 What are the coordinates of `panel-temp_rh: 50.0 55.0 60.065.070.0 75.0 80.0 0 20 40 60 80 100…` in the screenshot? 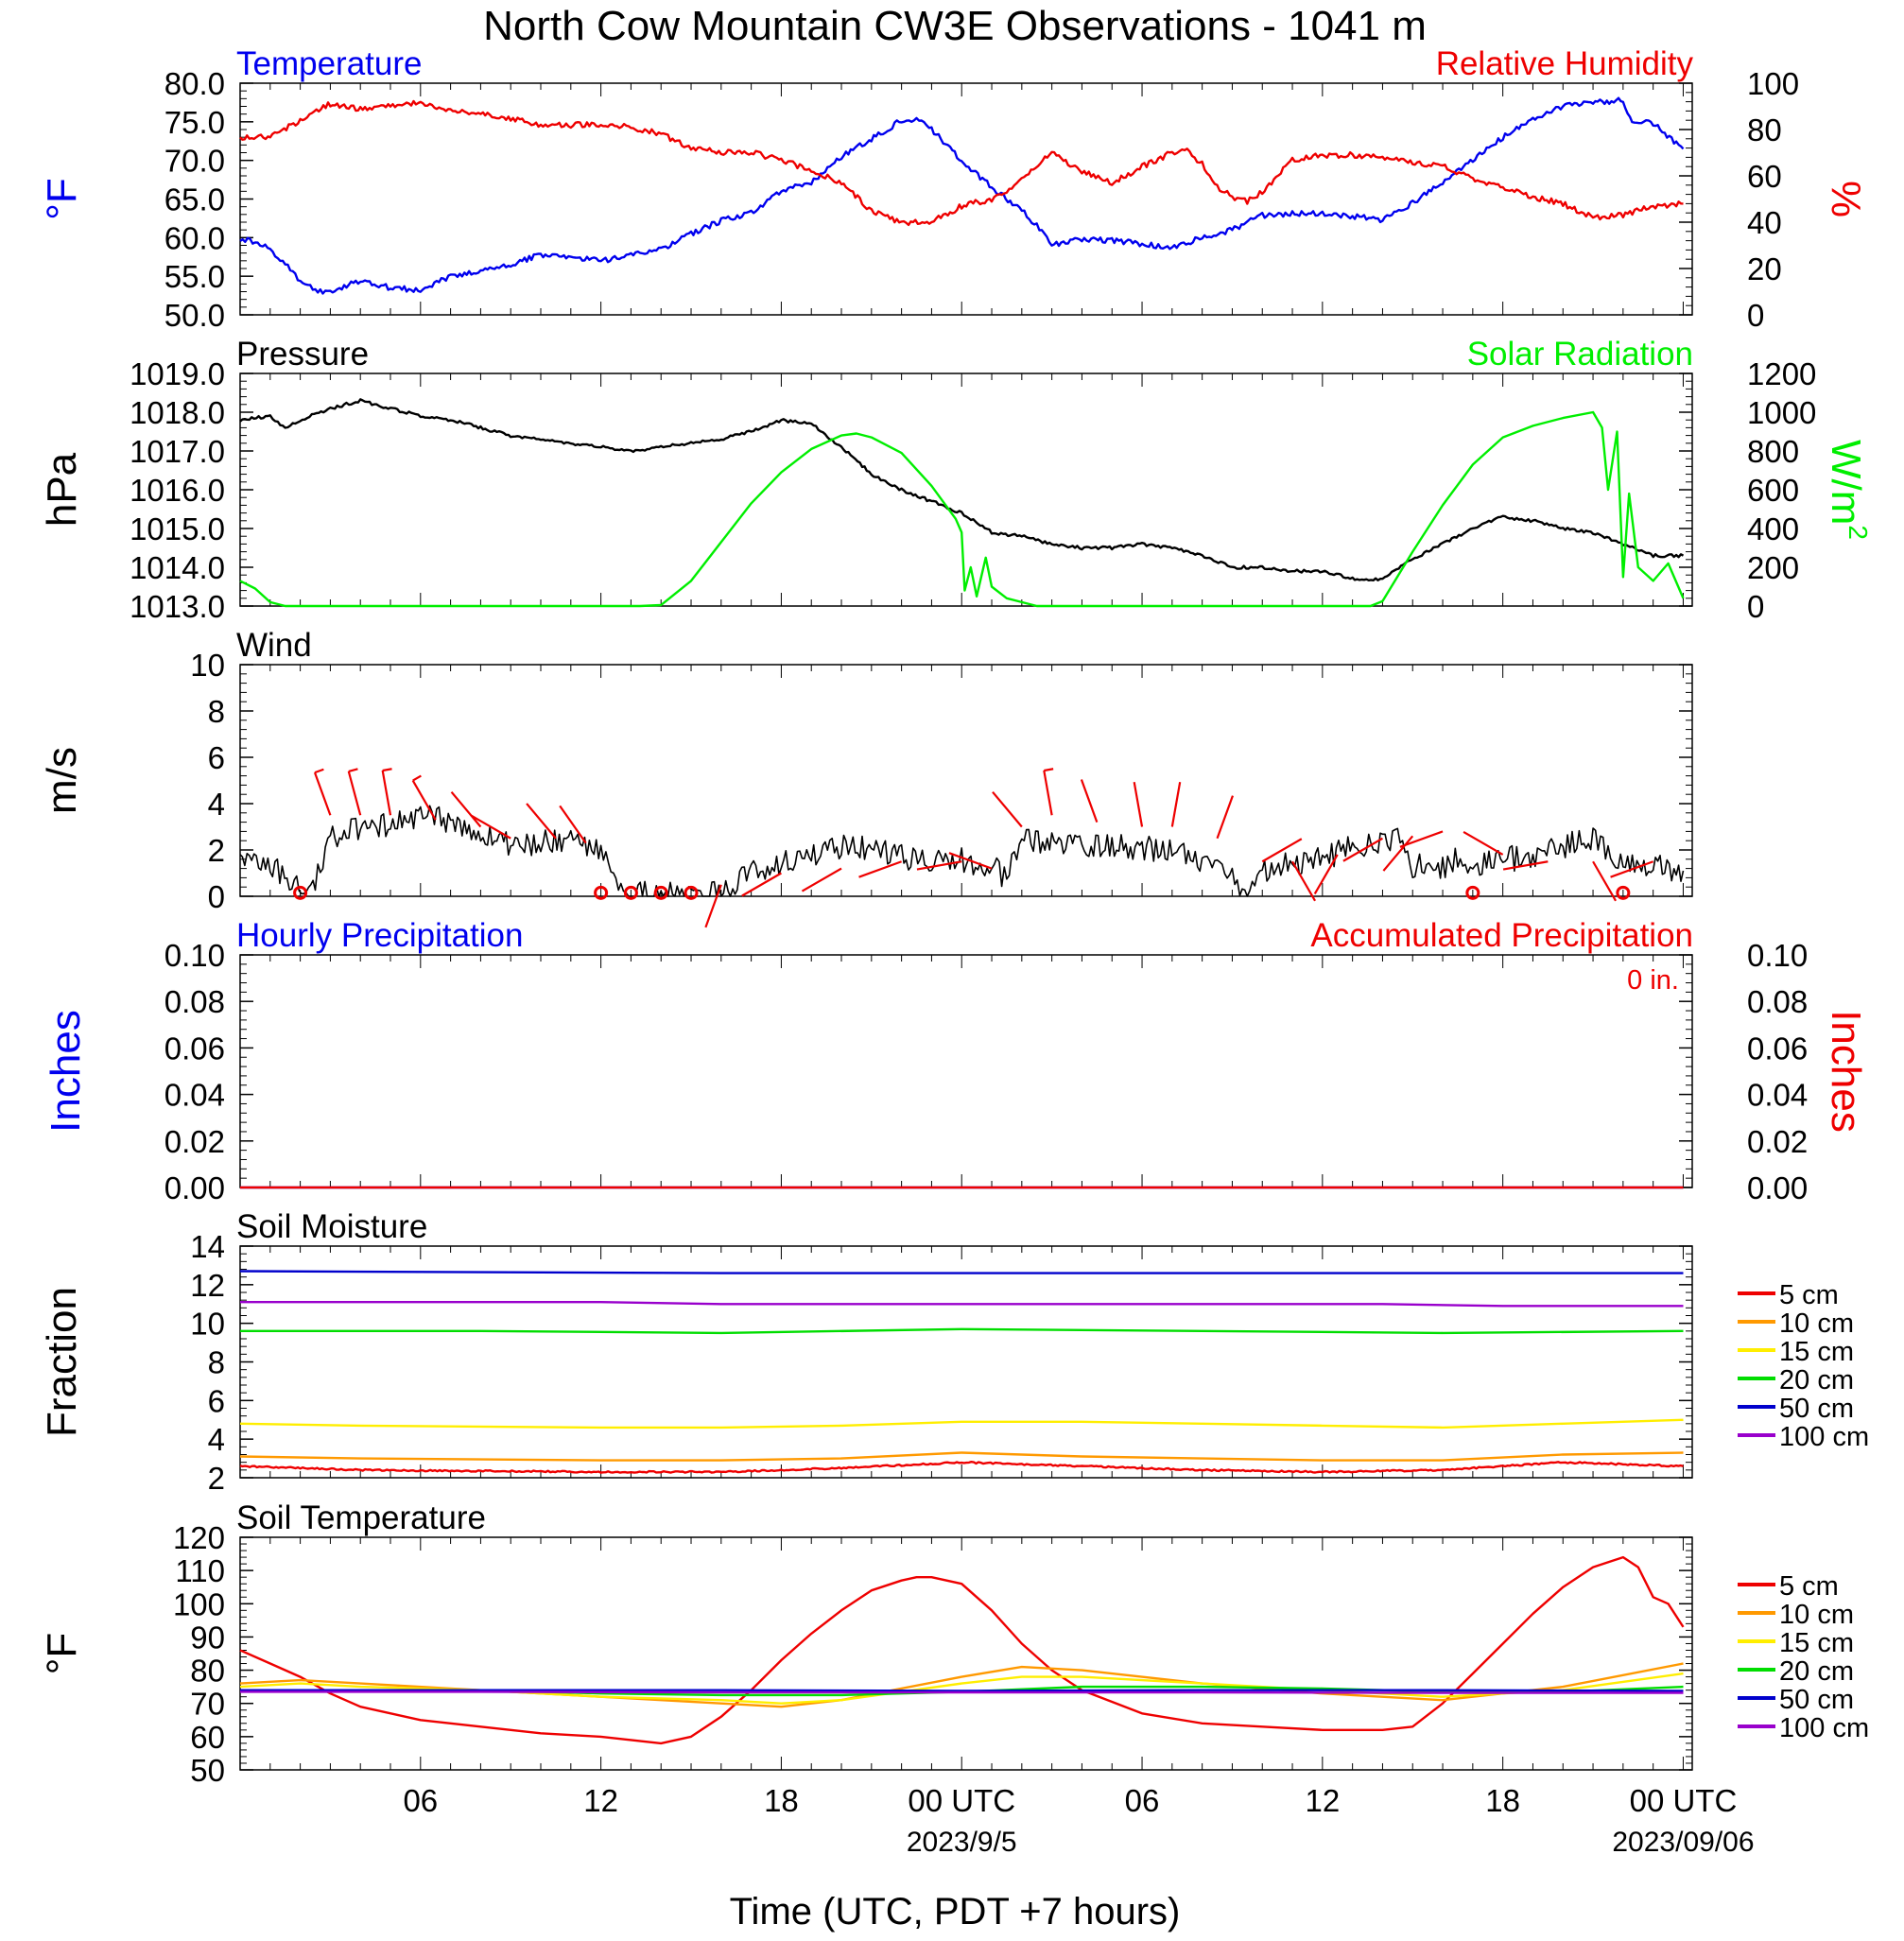 It's located at (954, 189).